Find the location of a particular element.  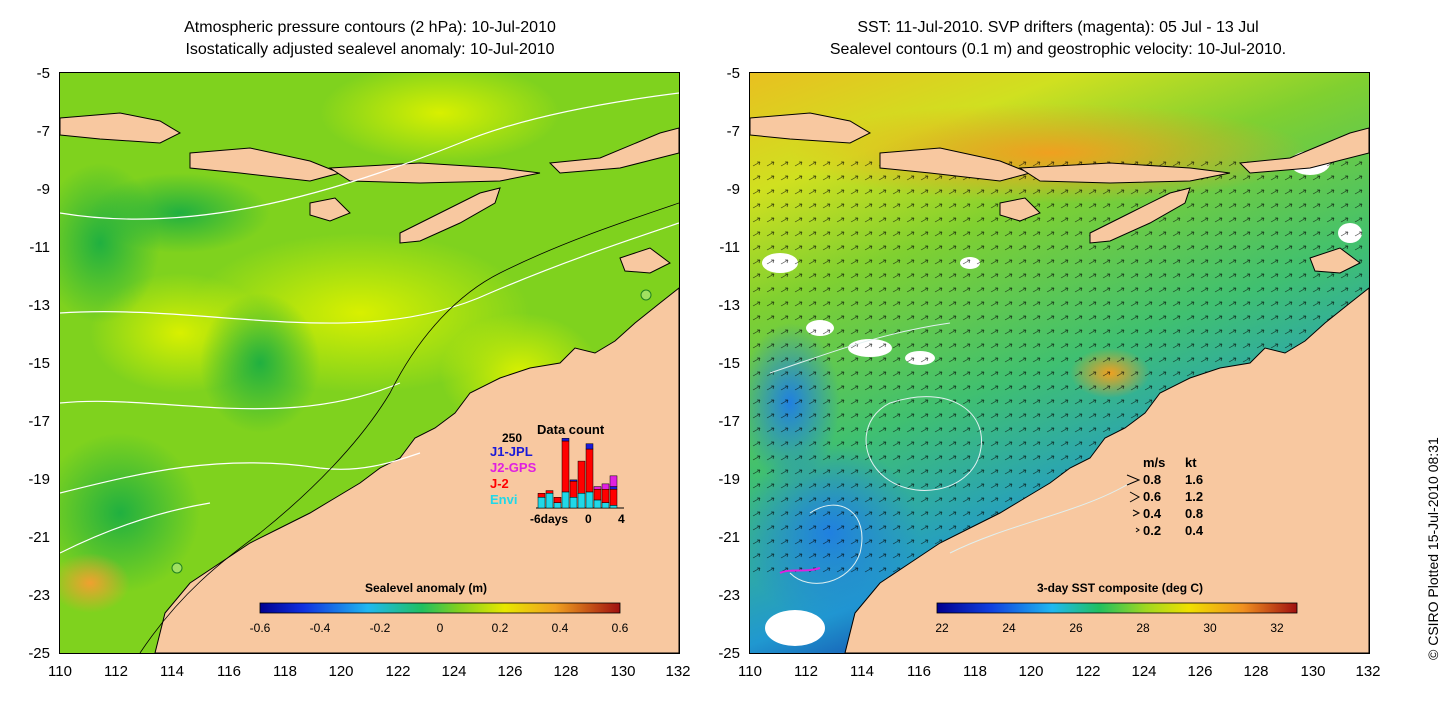

velocity-legend-header-ms: m/s is located at coordinates (1154, 462).